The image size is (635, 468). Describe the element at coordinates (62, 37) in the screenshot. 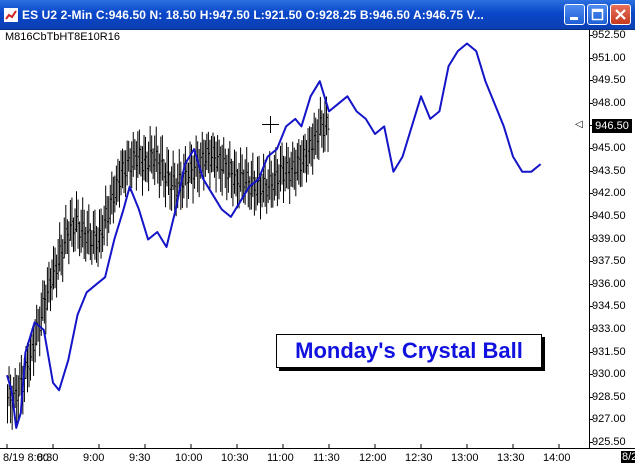

I see `indicator-label: M816CbTbHT8E10R16` at that location.